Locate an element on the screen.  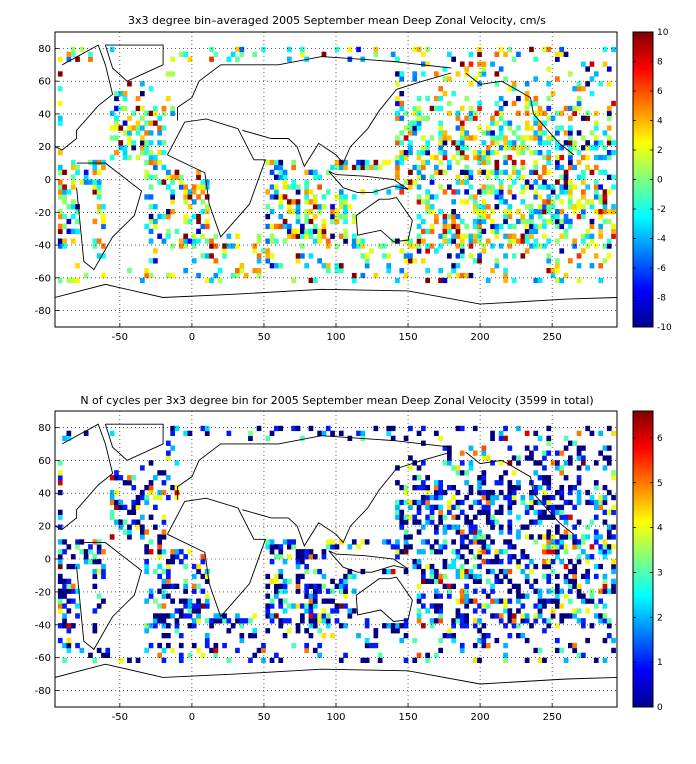
velocity-y-tick: -40 is located at coordinates (43, 246).